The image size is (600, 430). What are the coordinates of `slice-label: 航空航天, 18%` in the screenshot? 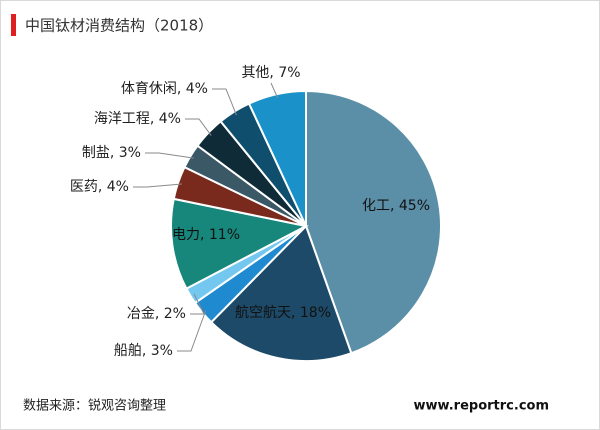 It's located at (283, 313).